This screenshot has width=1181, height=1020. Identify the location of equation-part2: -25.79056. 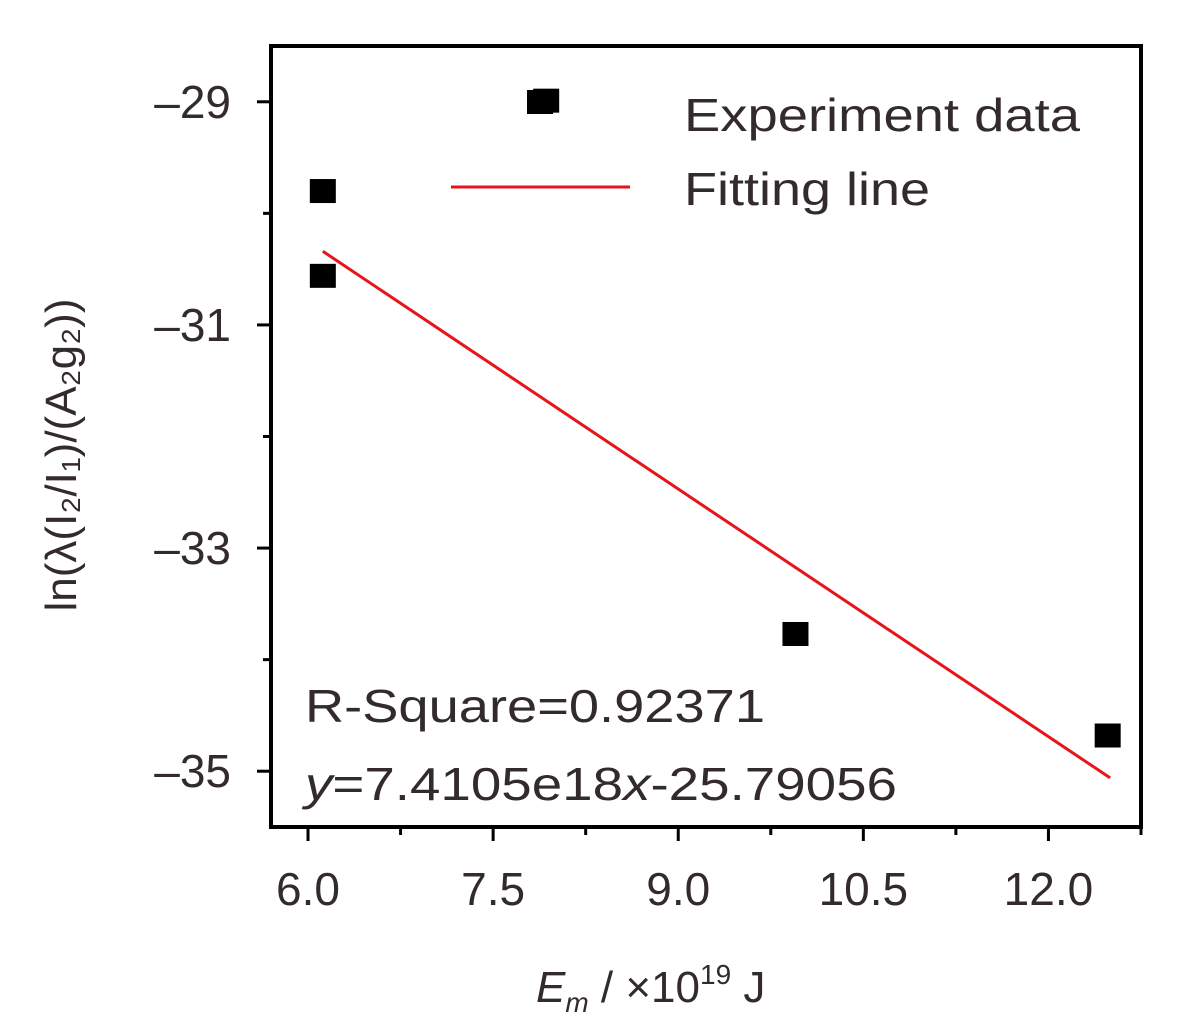
(773, 784).